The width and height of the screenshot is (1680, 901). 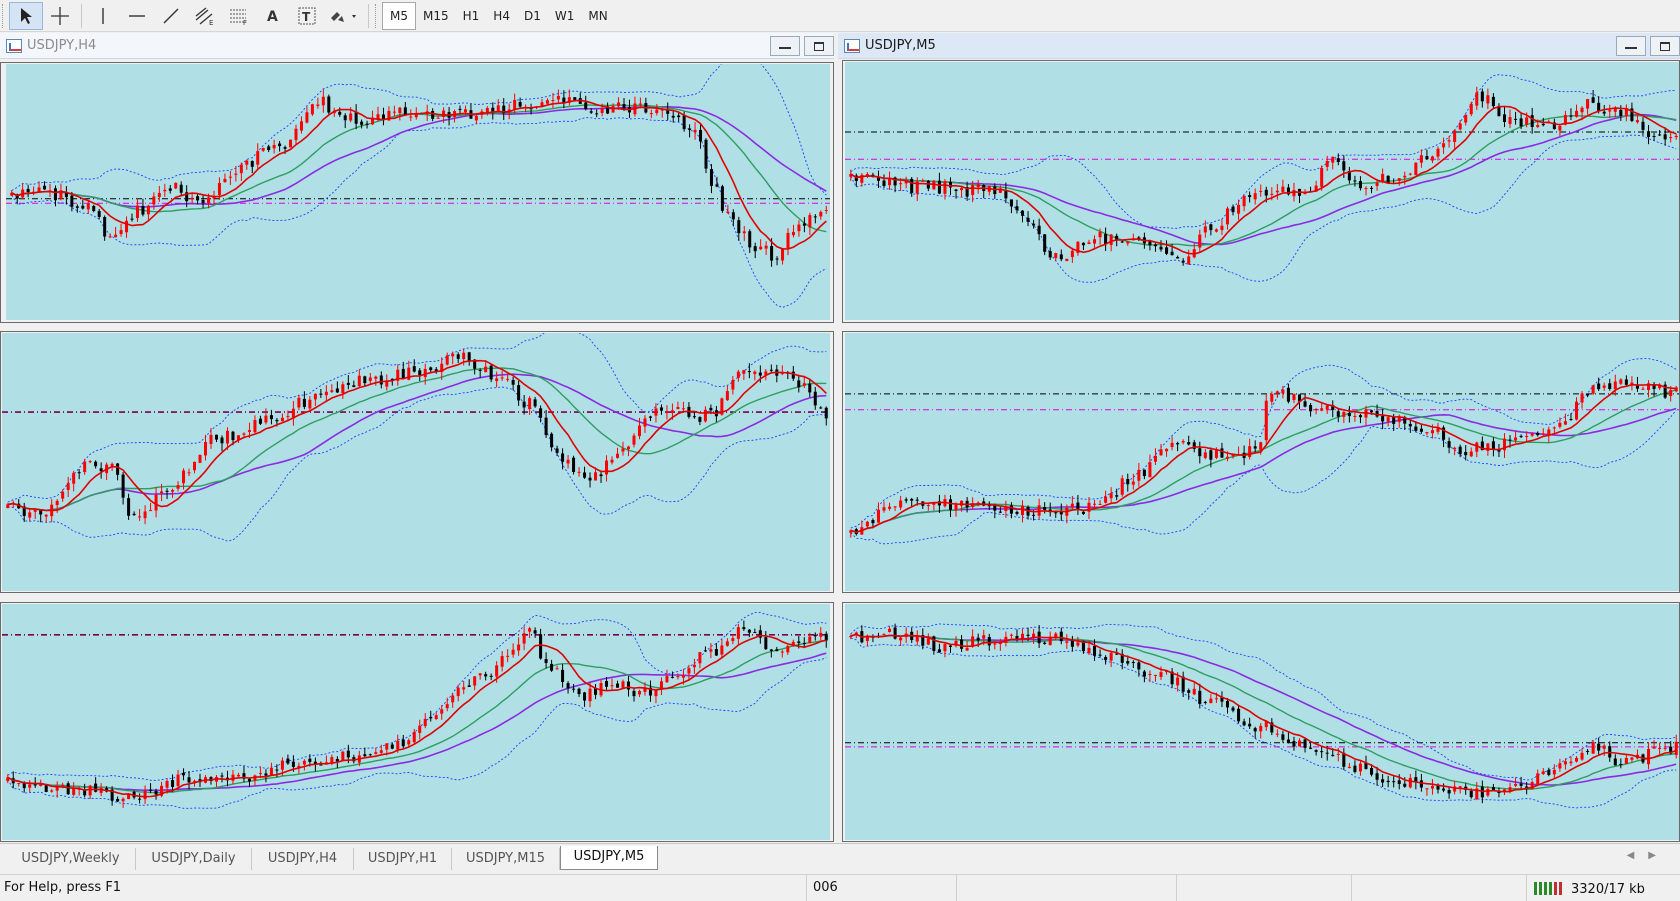 What do you see at coordinates (418, 192) in the screenshot?
I see `candlestick-chart-top-left` at bounding box center [418, 192].